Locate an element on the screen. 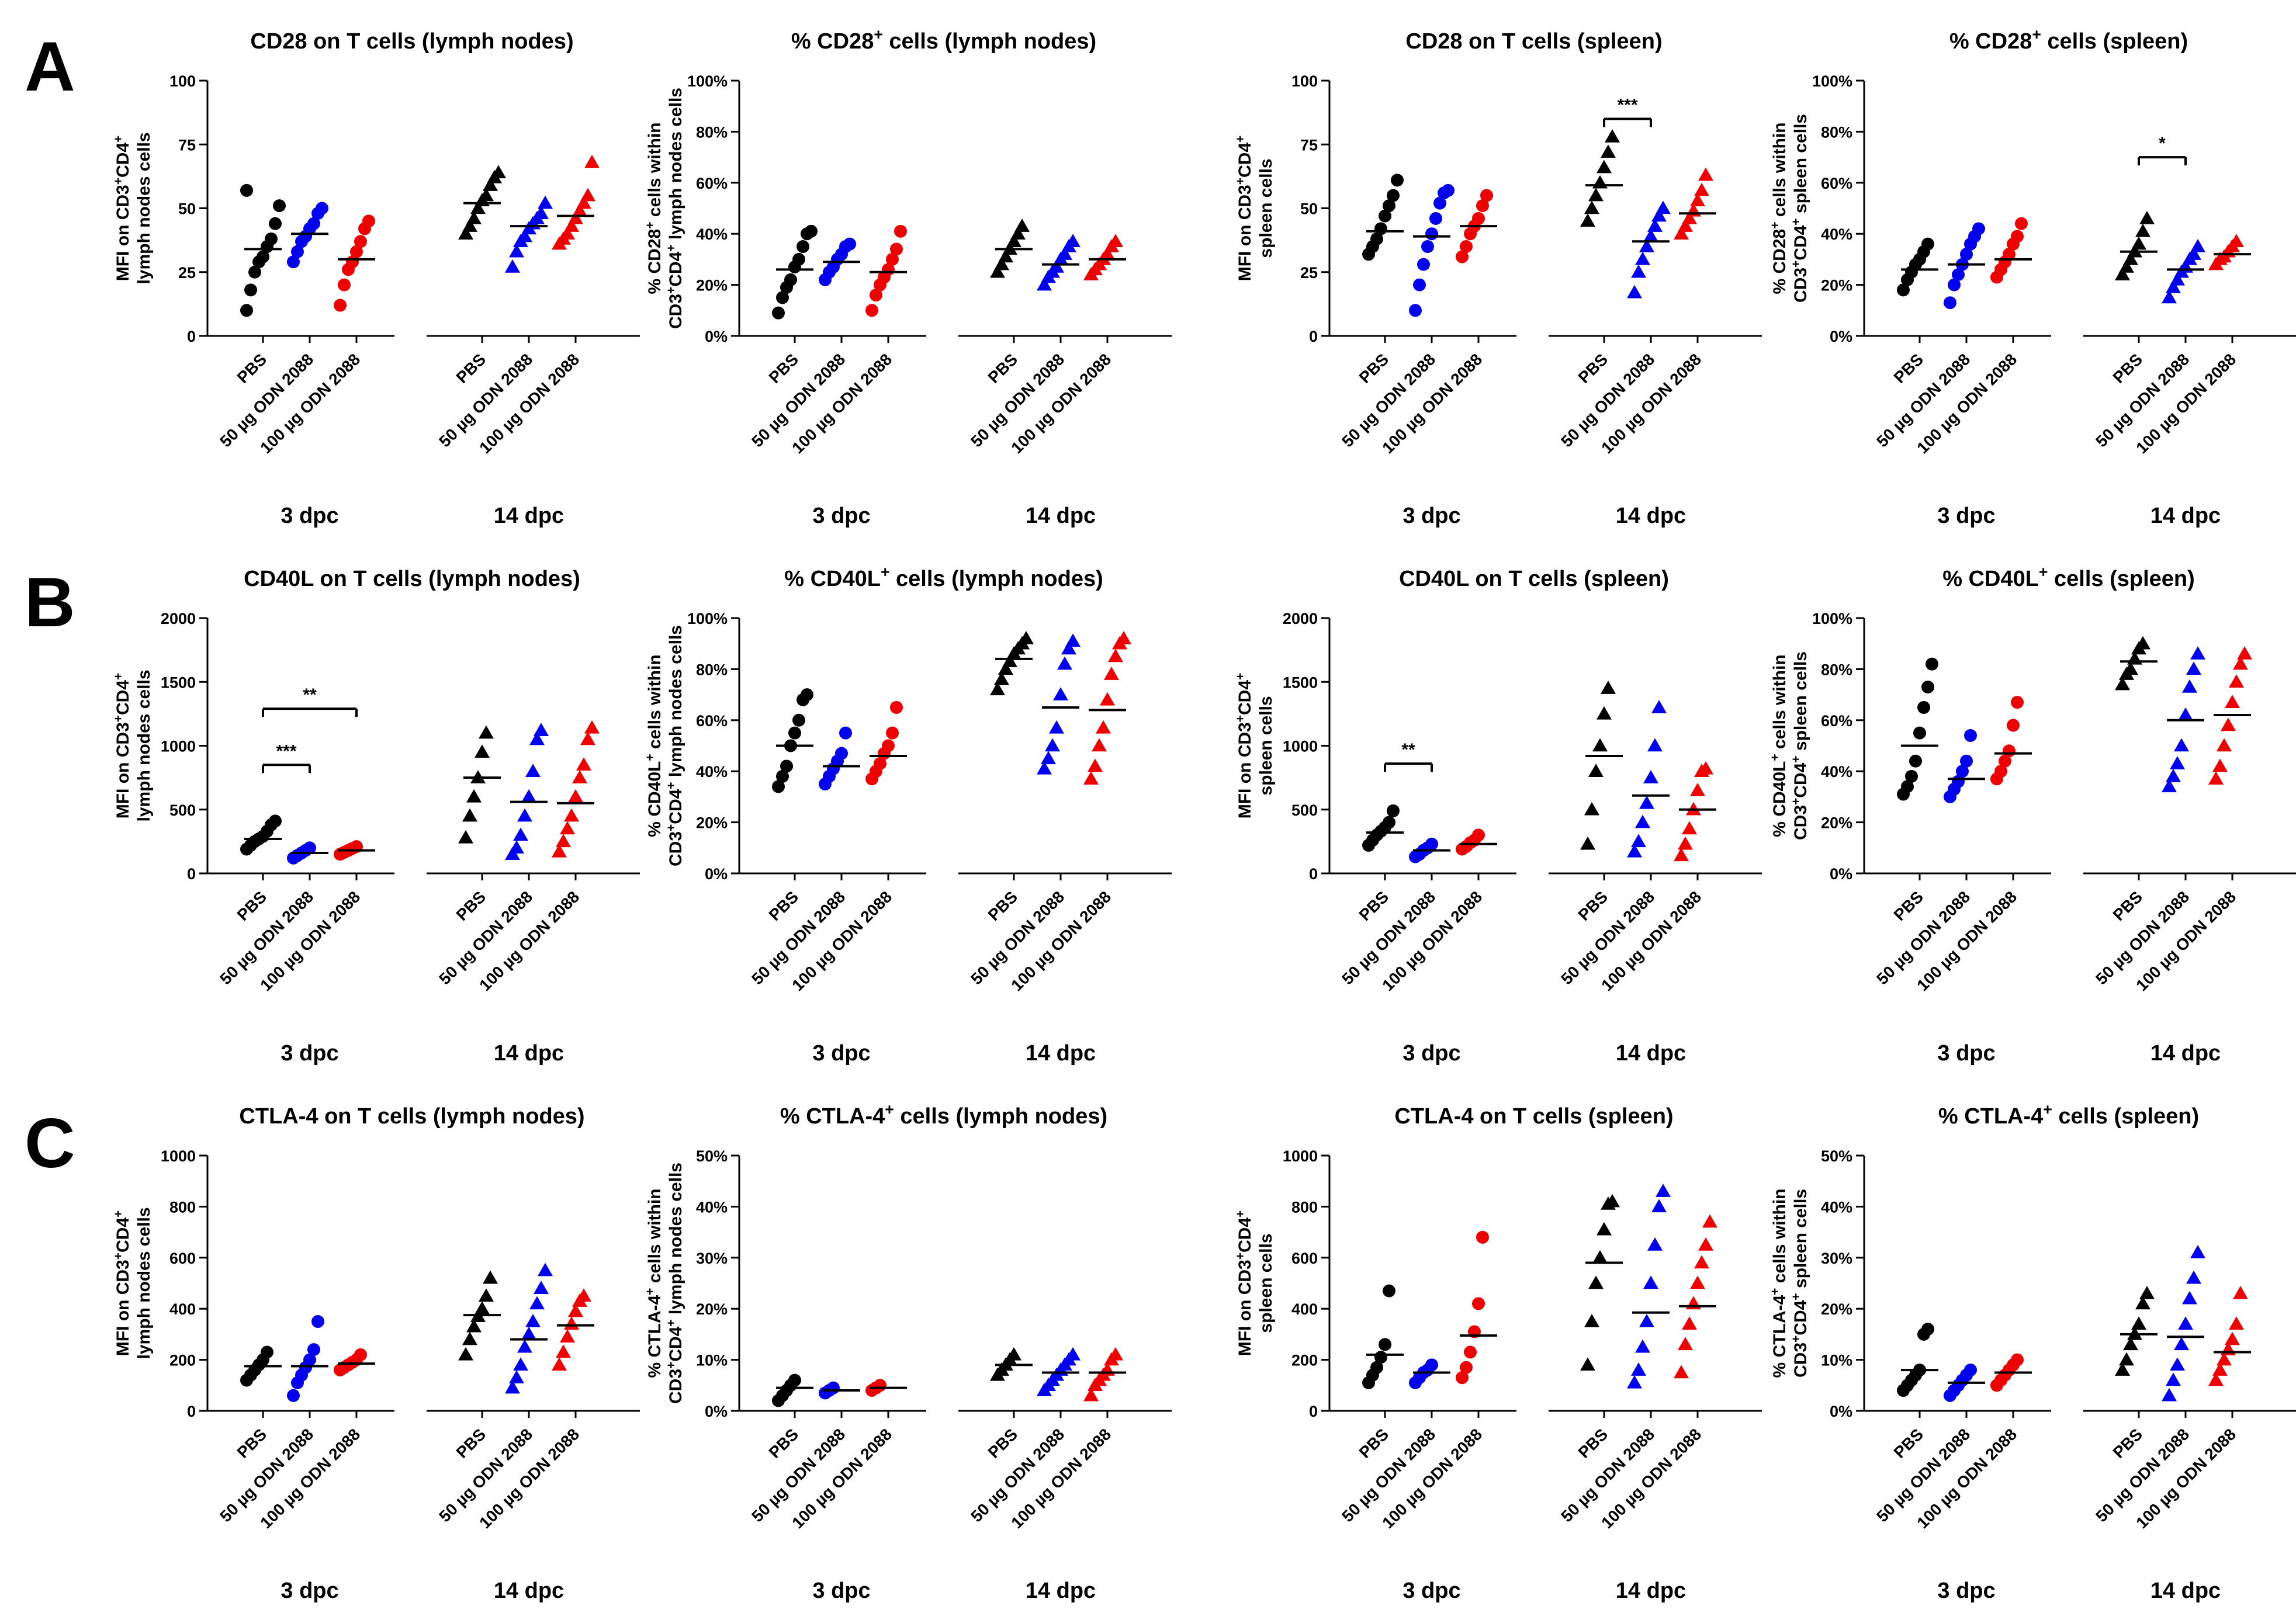  chart-title: CTLA-4 on T cells (lymph nodes) is located at coordinates (411, 1116).